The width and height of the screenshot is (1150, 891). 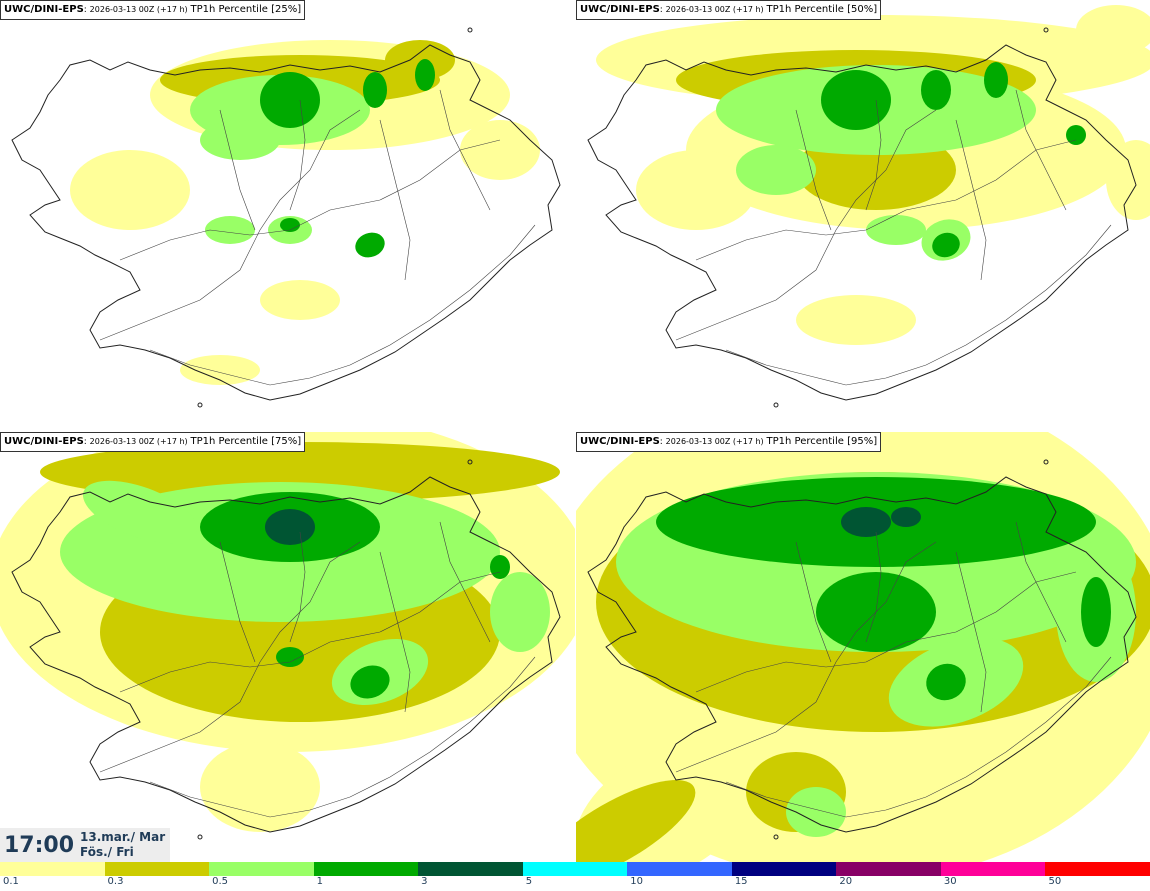 What do you see at coordinates (123, 837) in the screenshot?
I see `valid-date-line1: 13.mar./ Mar` at bounding box center [123, 837].